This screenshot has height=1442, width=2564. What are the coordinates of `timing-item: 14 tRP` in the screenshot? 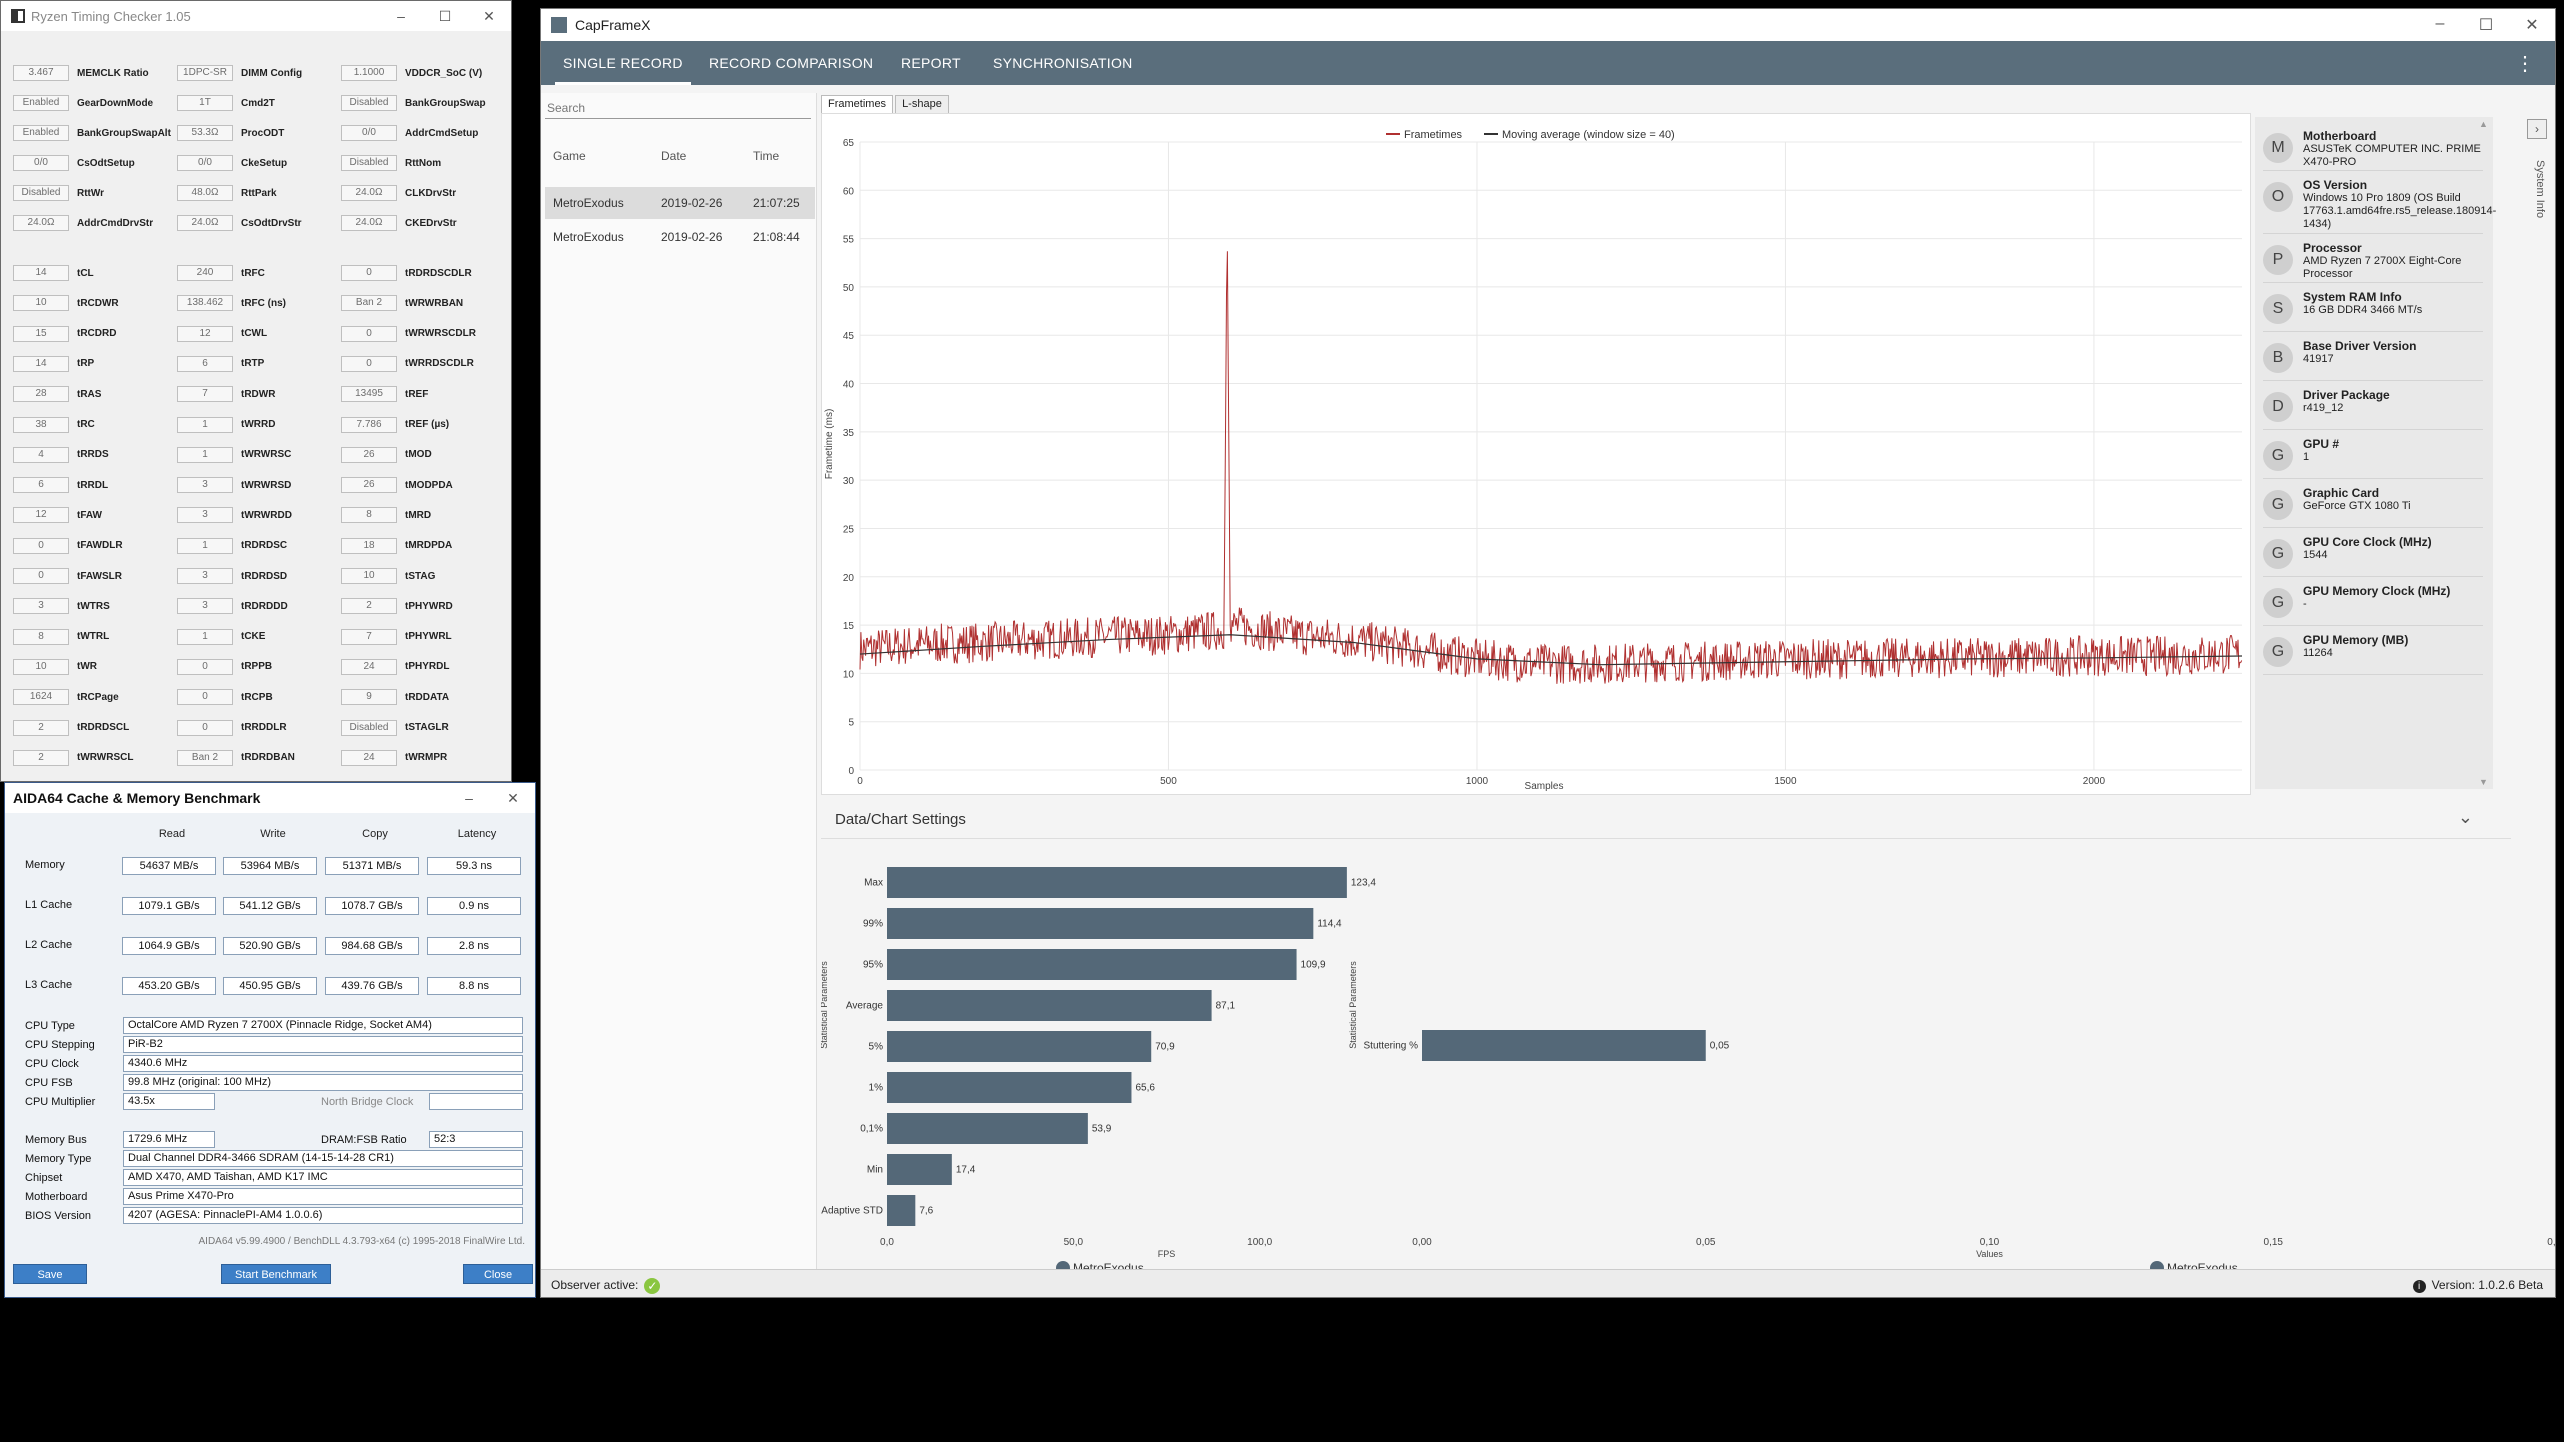 It's located at (53, 363).